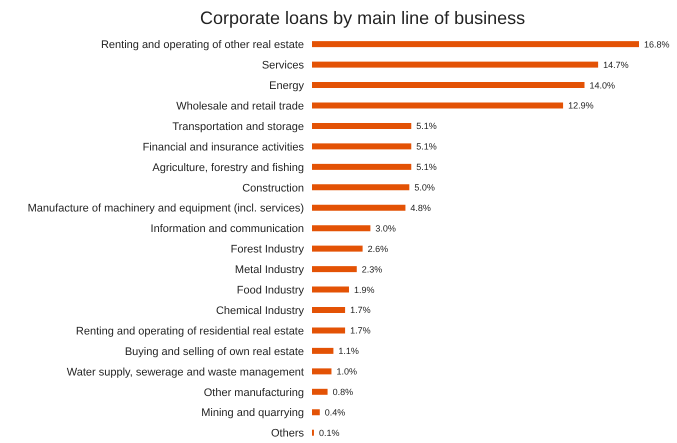 This screenshot has height=443, width=677. What do you see at coordinates (424, 187) in the screenshot?
I see `data-label: 5.0%` at bounding box center [424, 187].